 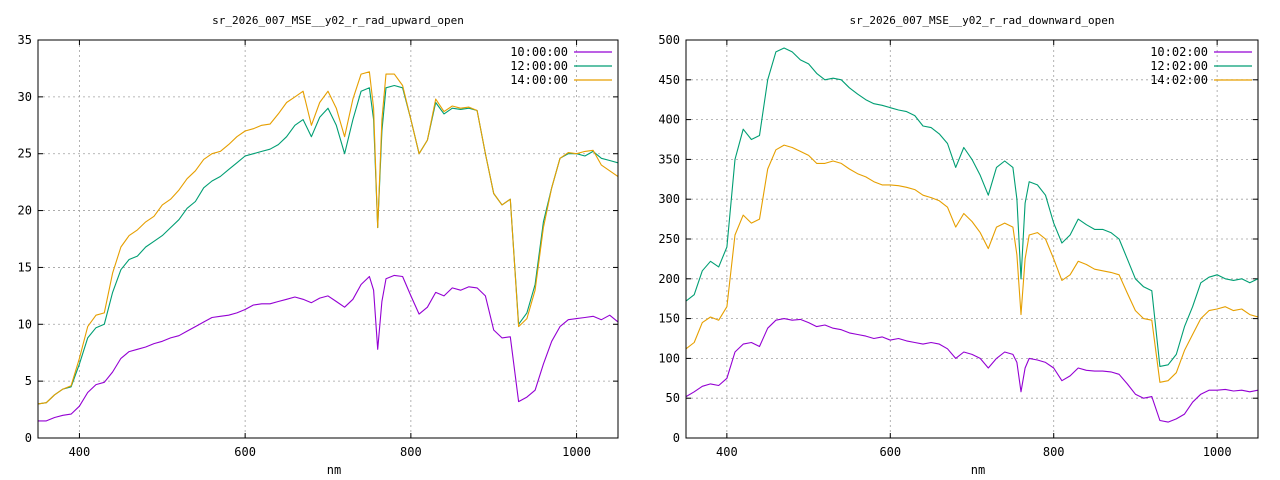 What do you see at coordinates (890, 452) in the screenshot?
I see `chart1-xtick-label-1: 600` at bounding box center [890, 452].